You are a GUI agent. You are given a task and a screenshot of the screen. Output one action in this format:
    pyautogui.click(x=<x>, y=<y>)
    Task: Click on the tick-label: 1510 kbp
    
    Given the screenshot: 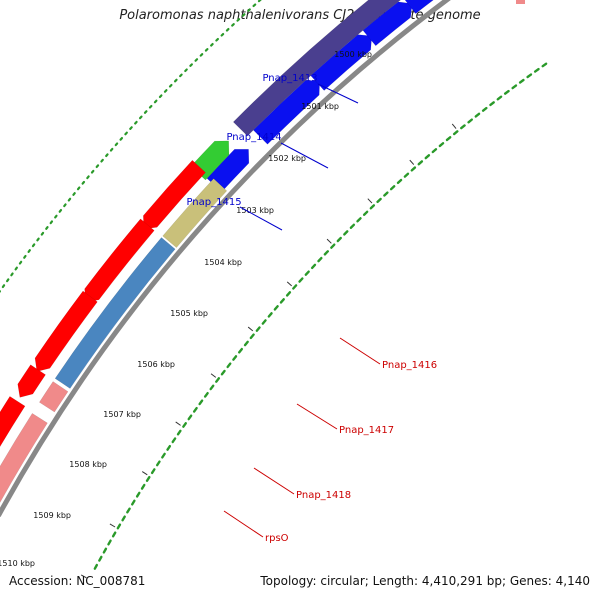 What is the action you would take?
    pyautogui.click(x=17, y=563)
    